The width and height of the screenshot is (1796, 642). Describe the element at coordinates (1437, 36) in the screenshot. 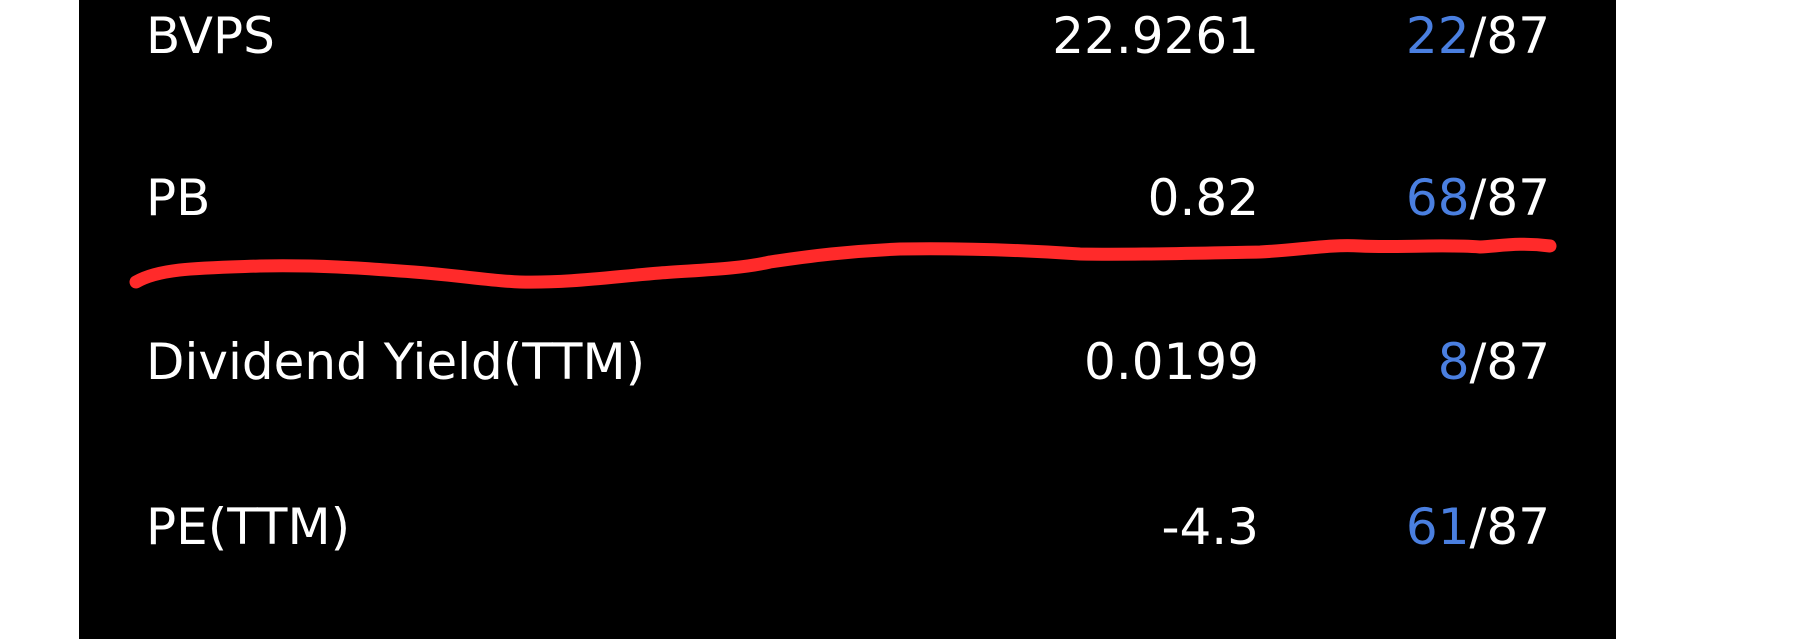

I see `rank-number: 22` at that location.